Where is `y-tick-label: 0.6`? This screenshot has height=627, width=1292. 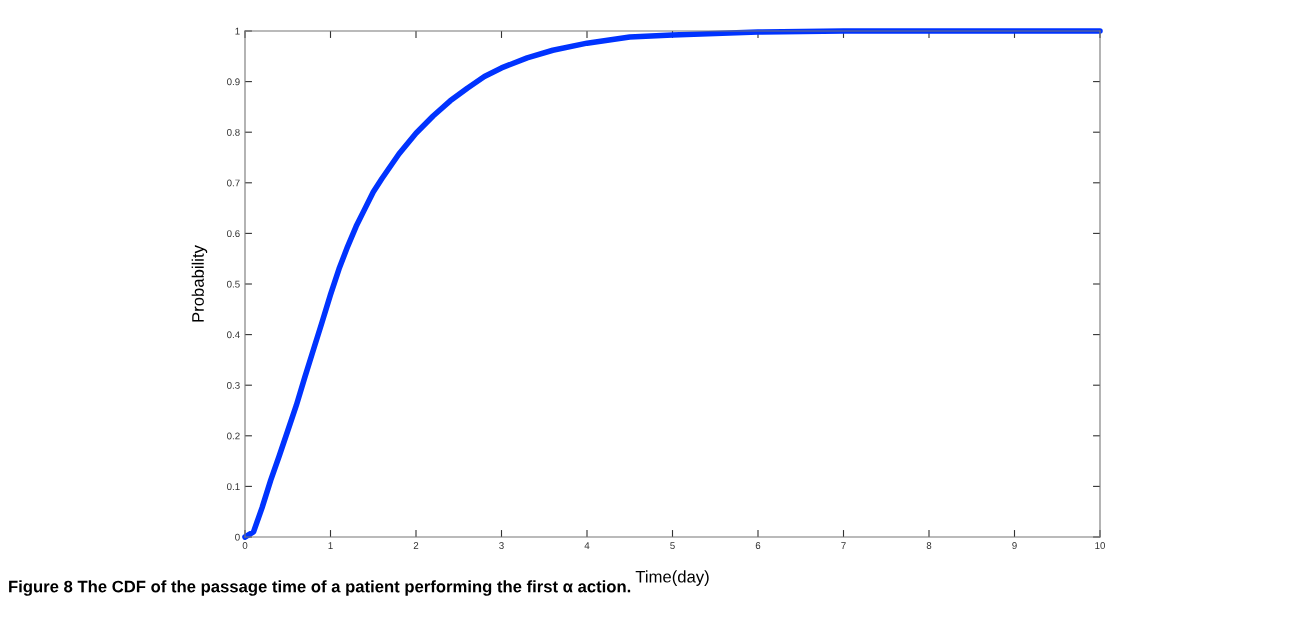
y-tick-label: 0.6 is located at coordinates (233, 234).